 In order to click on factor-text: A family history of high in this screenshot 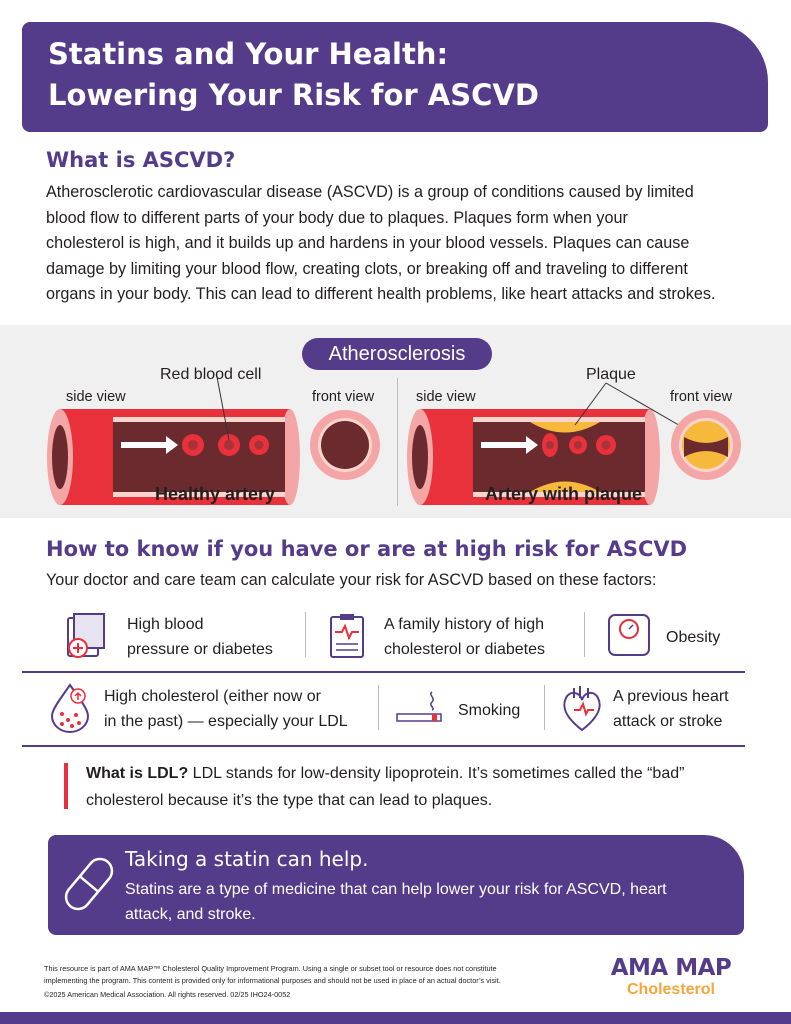, I will do `click(464, 624)`.